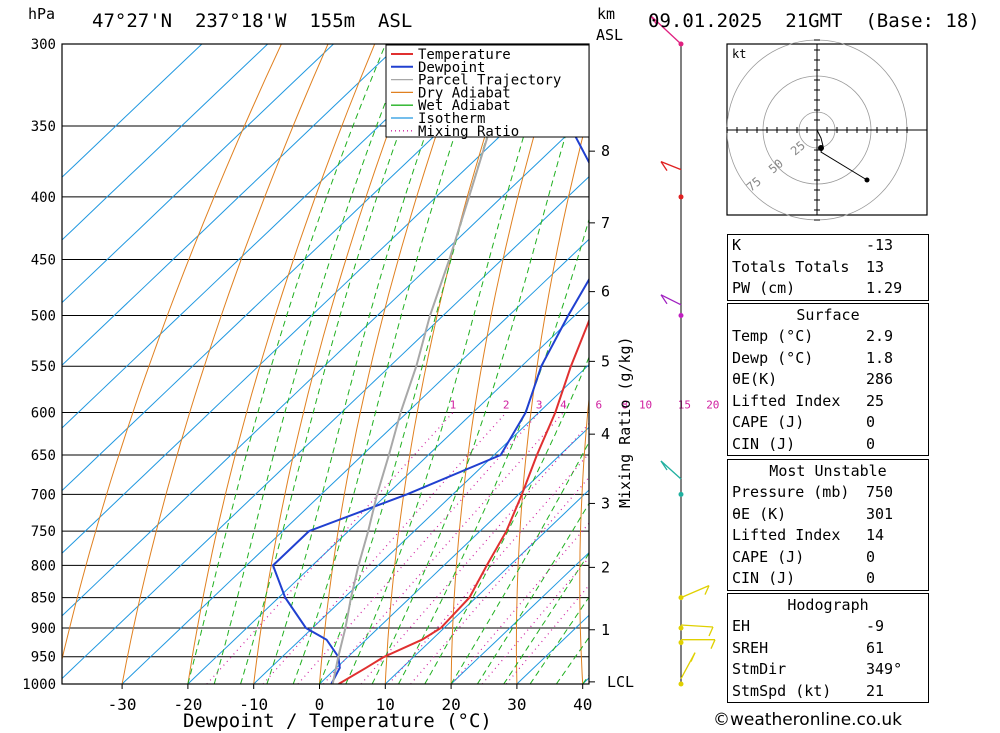  I want to click on mu-row: Pressure (mb) 750, so click(828, 493).